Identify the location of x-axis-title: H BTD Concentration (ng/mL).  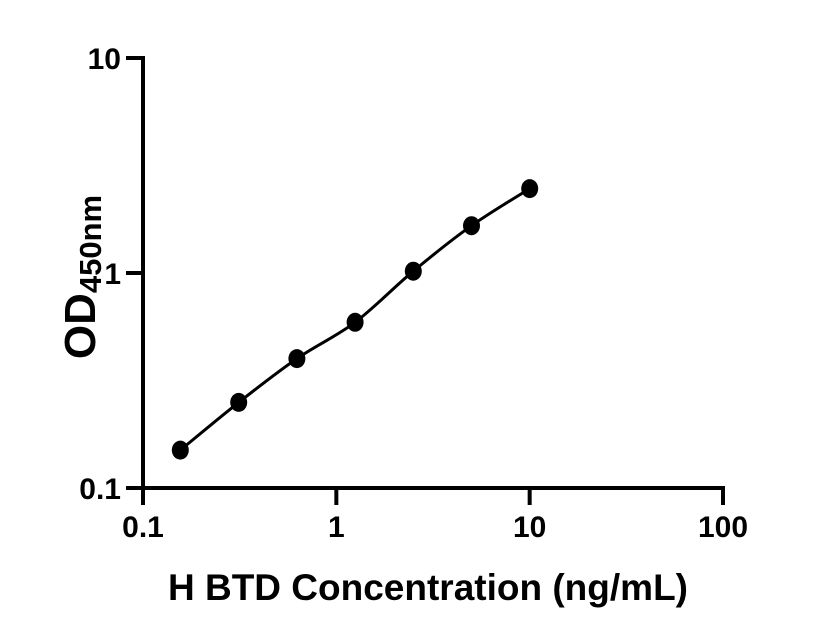
(428, 587).